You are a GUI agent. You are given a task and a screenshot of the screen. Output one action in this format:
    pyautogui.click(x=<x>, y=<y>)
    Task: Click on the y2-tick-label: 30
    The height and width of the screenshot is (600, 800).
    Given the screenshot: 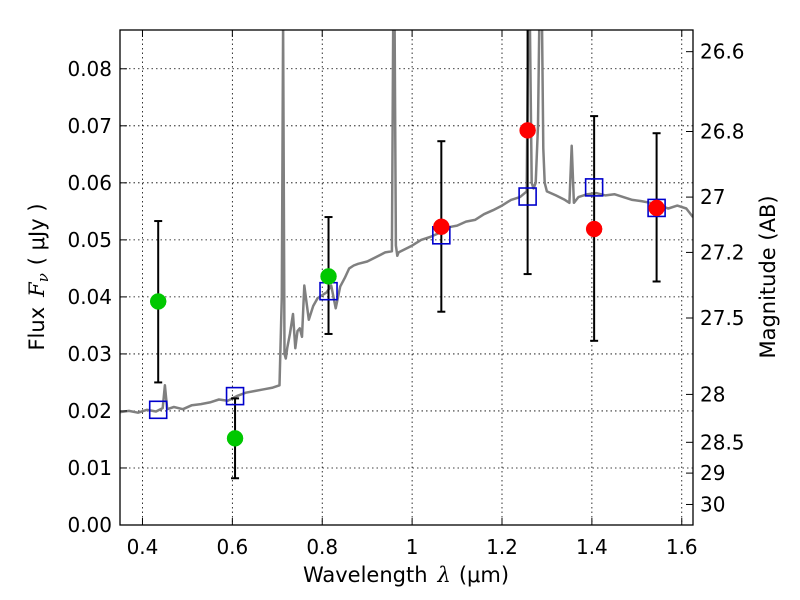 What is the action you would take?
    pyautogui.click(x=712, y=504)
    